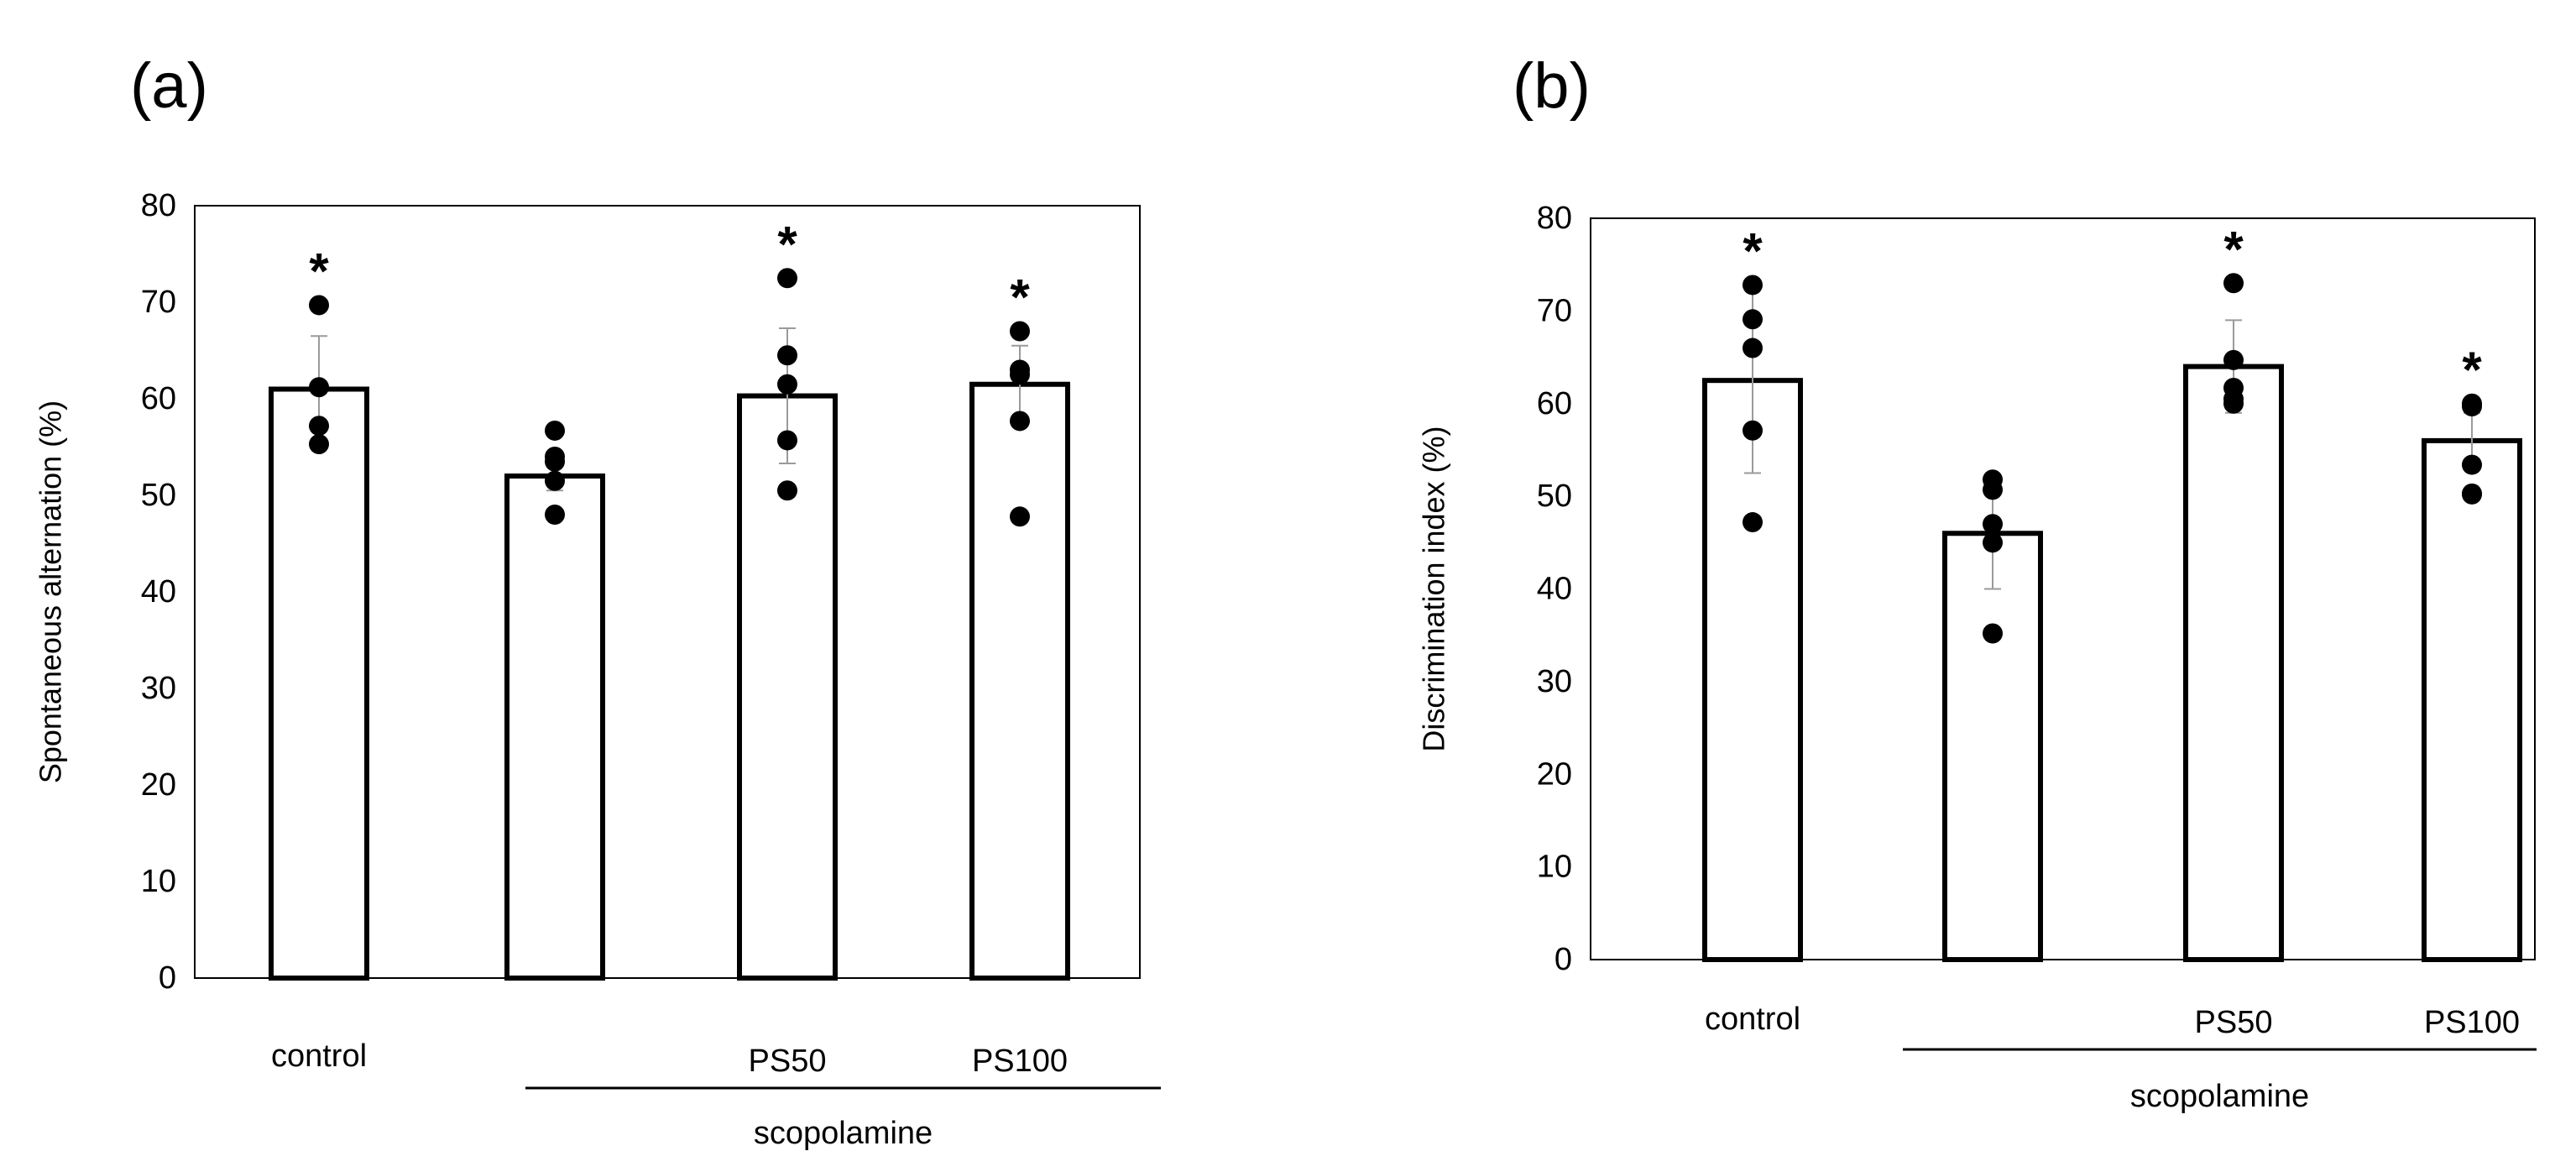 The image size is (2576, 1172). What do you see at coordinates (51, 591) in the screenshot?
I see `y-axis-label: Spontaneous alternation (%)` at bounding box center [51, 591].